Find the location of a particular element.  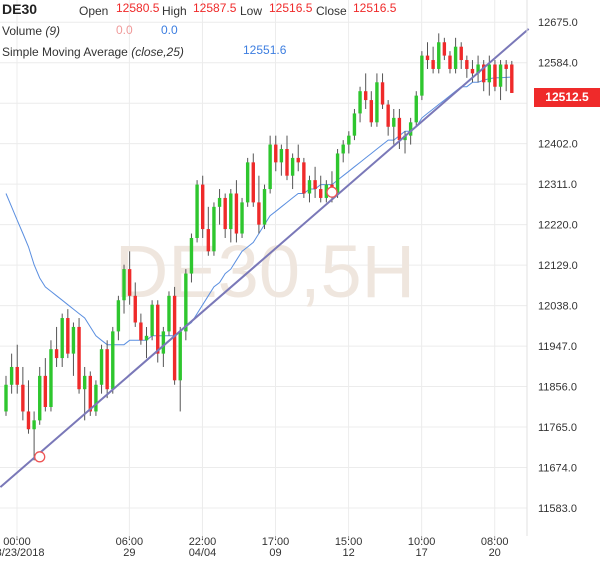

date-tick-label: 03/23/2018 is located at coordinates (22, 552).